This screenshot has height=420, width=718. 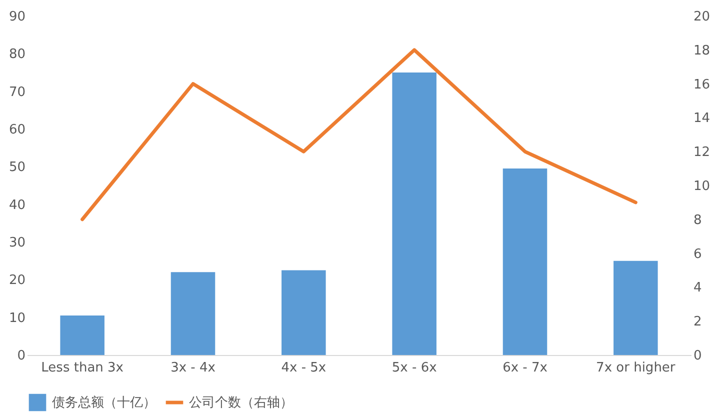 What do you see at coordinates (17, 54) in the screenshot?
I see `y-tick-label: 80` at bounding box center [17, 54].